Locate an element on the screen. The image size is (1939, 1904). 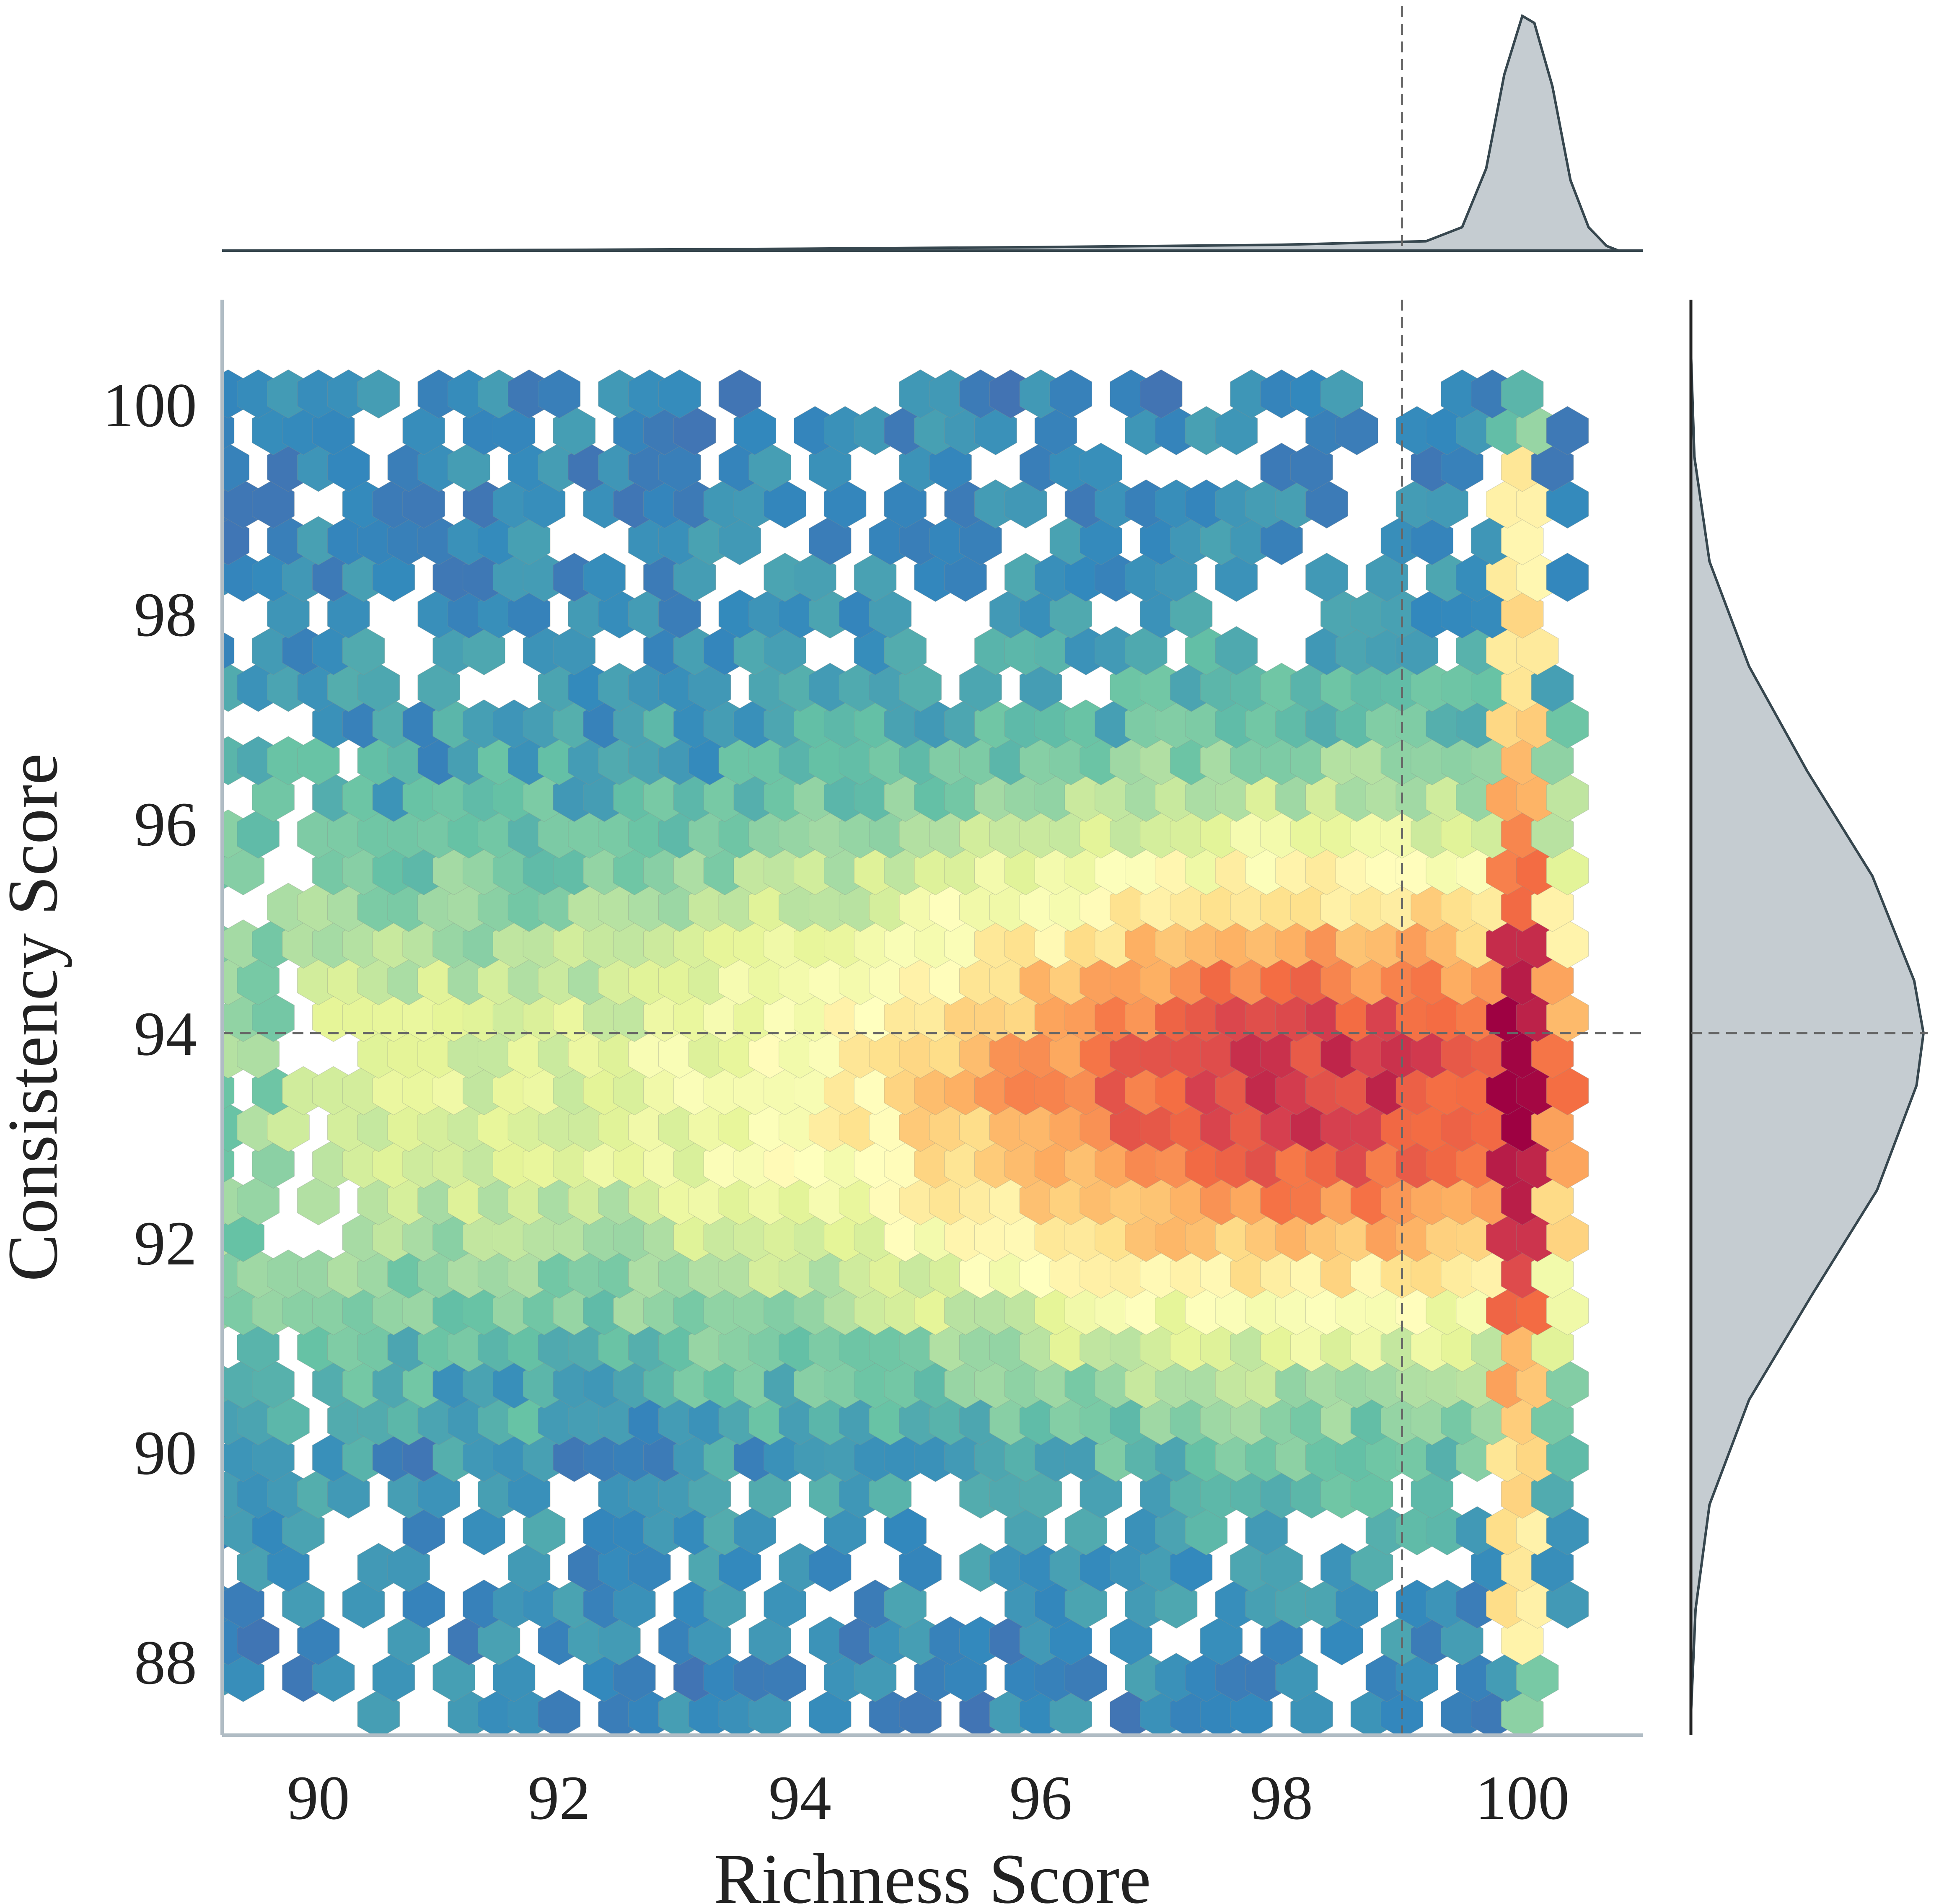
y-tick-label: 92 is located at coordinates (165, 1244).